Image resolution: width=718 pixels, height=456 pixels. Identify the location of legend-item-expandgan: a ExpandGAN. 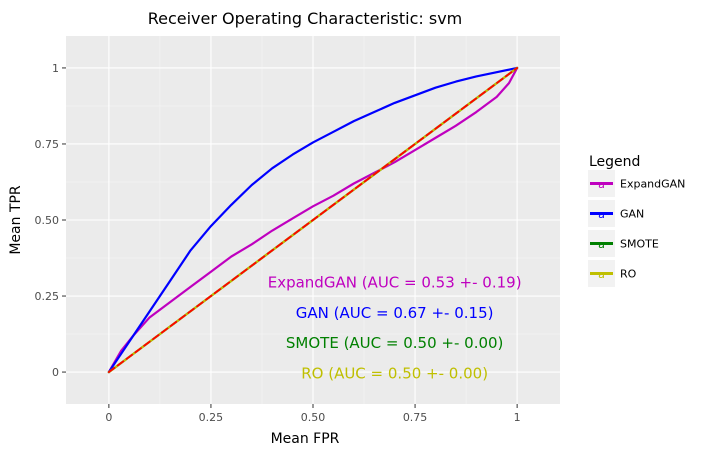
(636, 183).